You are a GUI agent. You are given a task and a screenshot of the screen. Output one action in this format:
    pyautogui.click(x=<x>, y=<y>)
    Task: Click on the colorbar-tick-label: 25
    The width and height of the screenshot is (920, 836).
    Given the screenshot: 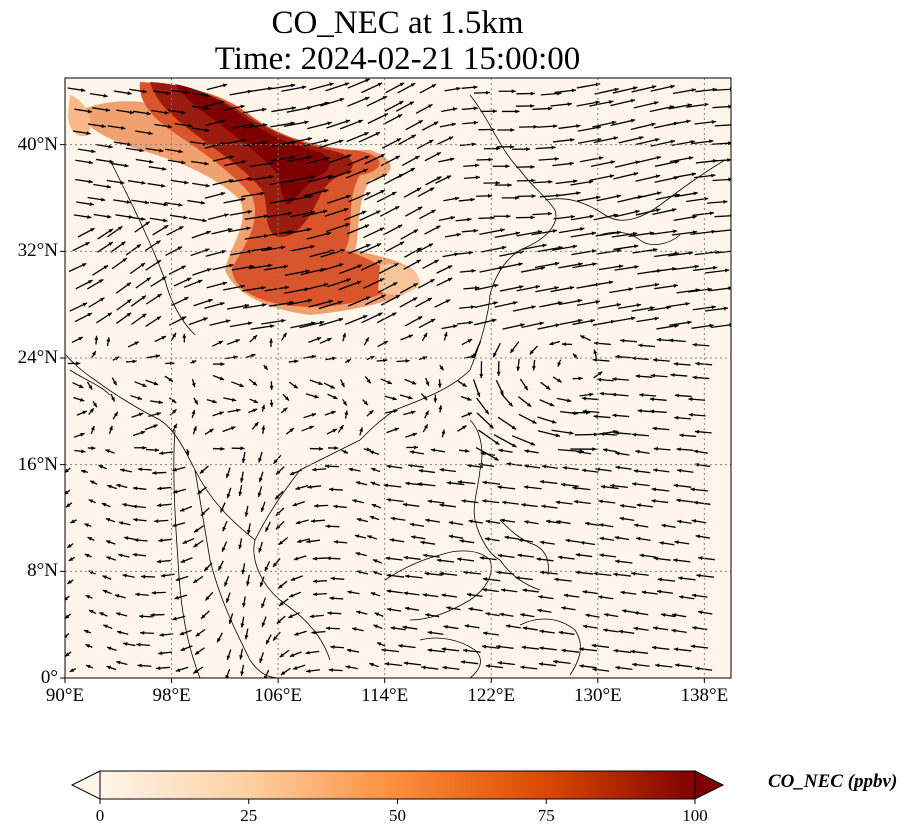 What is the action you would take?
    pyautogui.click(x=249, y=815)
    